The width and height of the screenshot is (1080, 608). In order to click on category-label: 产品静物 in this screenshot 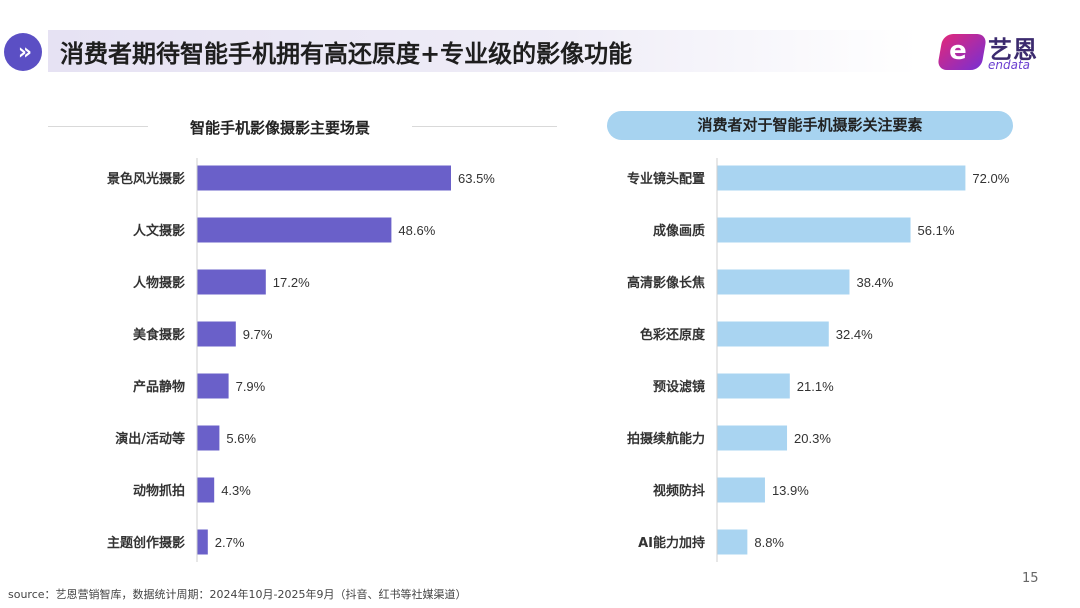, I will do `click(159, 387)`.